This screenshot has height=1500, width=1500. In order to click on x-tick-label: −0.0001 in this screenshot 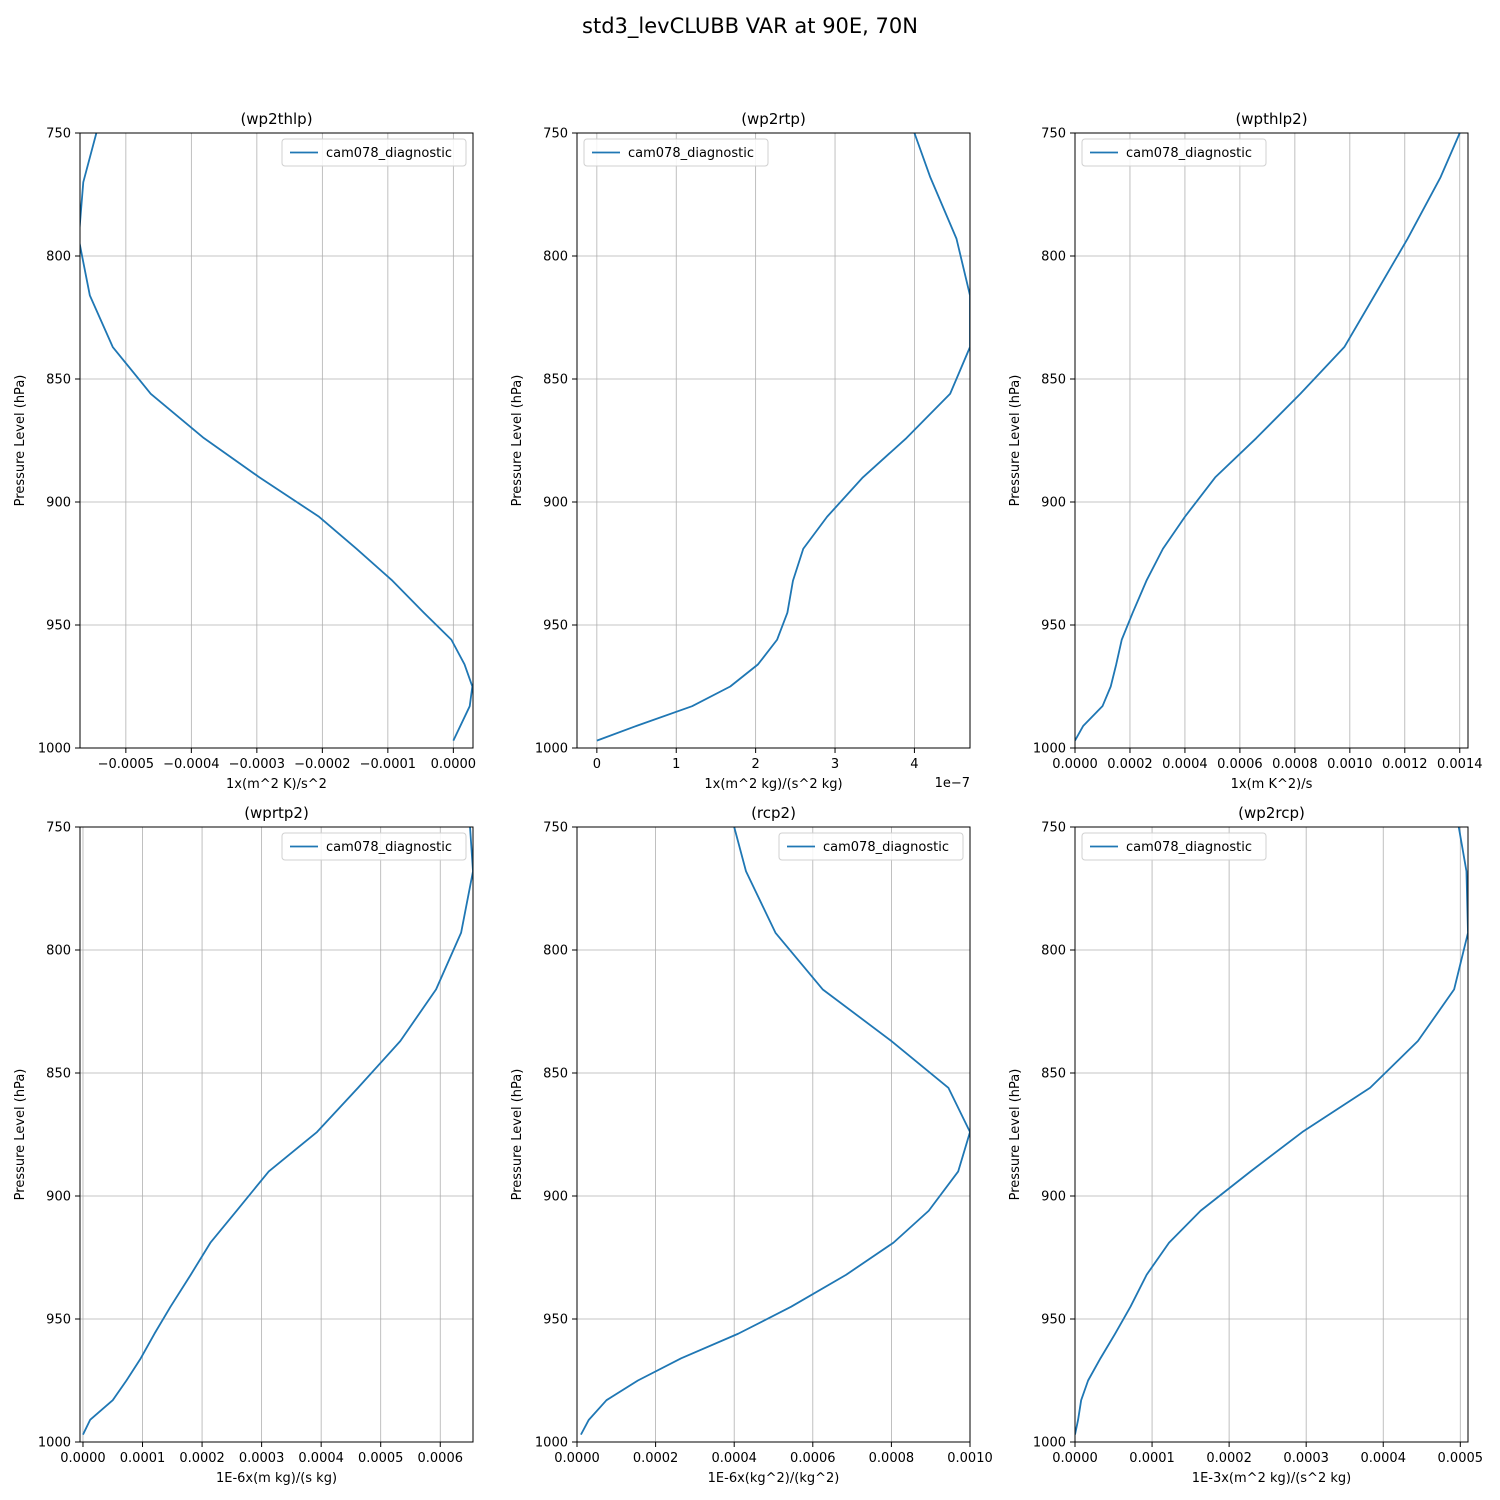, I will do `click(388, 764)`.